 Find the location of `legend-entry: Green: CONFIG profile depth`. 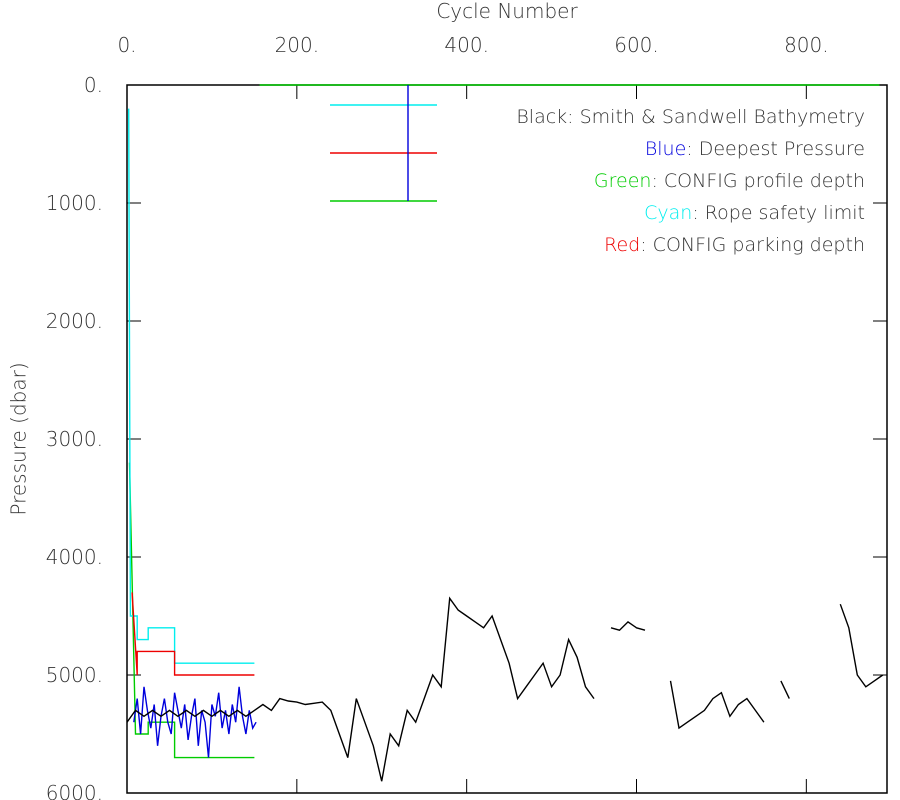

legend-entry: Green: CONFIG profile depth is located at coordinates (729, 181).